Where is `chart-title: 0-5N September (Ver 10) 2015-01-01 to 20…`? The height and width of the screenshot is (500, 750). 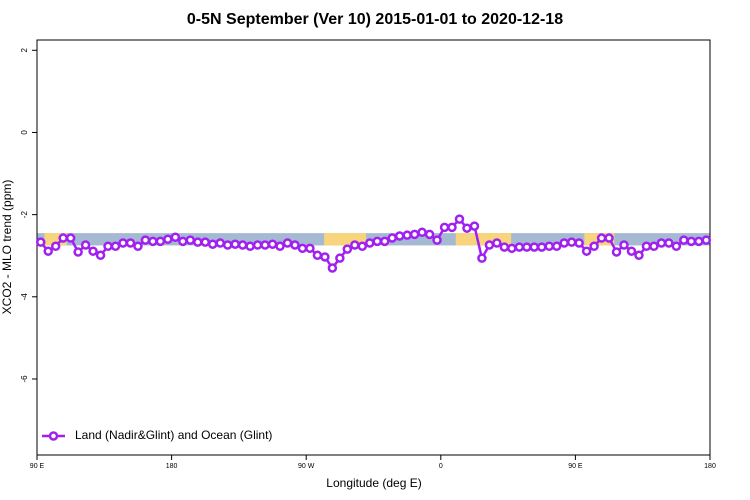
chart-title: 0-5N September (Ver 10) 2015-01-01 to 20… is located at coordinates (375, 19).